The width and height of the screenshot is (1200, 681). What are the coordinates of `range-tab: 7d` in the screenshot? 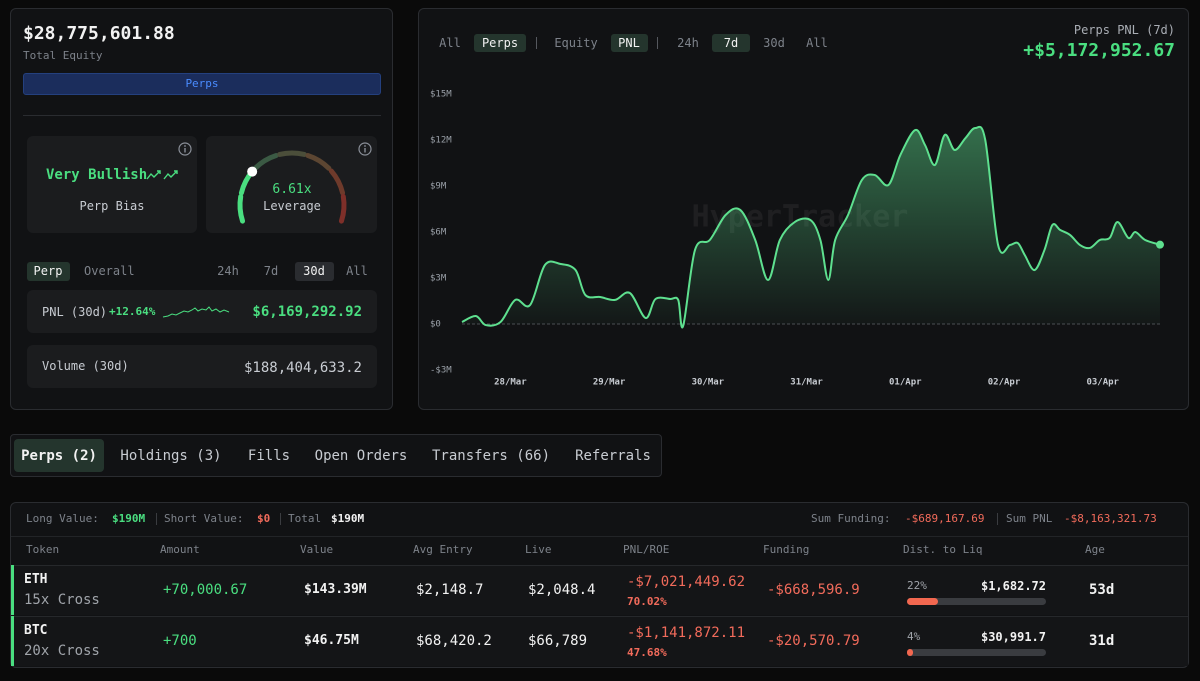 It's located at (271, 270).